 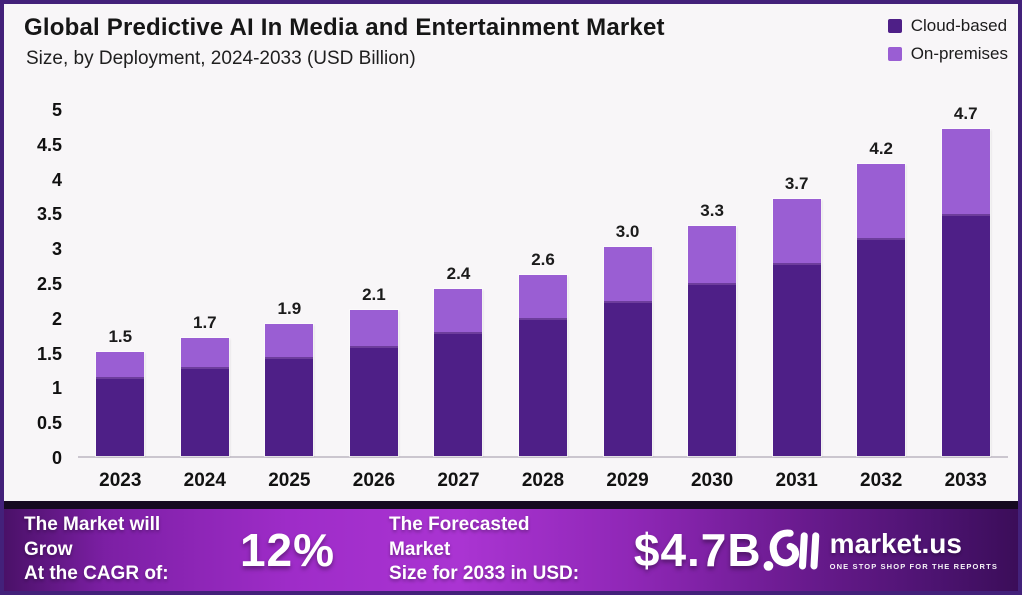 What do you see at coordinates (49, 284) in the screenshot?
I see `y-tick-label: 2.5` at bounding box center [49, 284].